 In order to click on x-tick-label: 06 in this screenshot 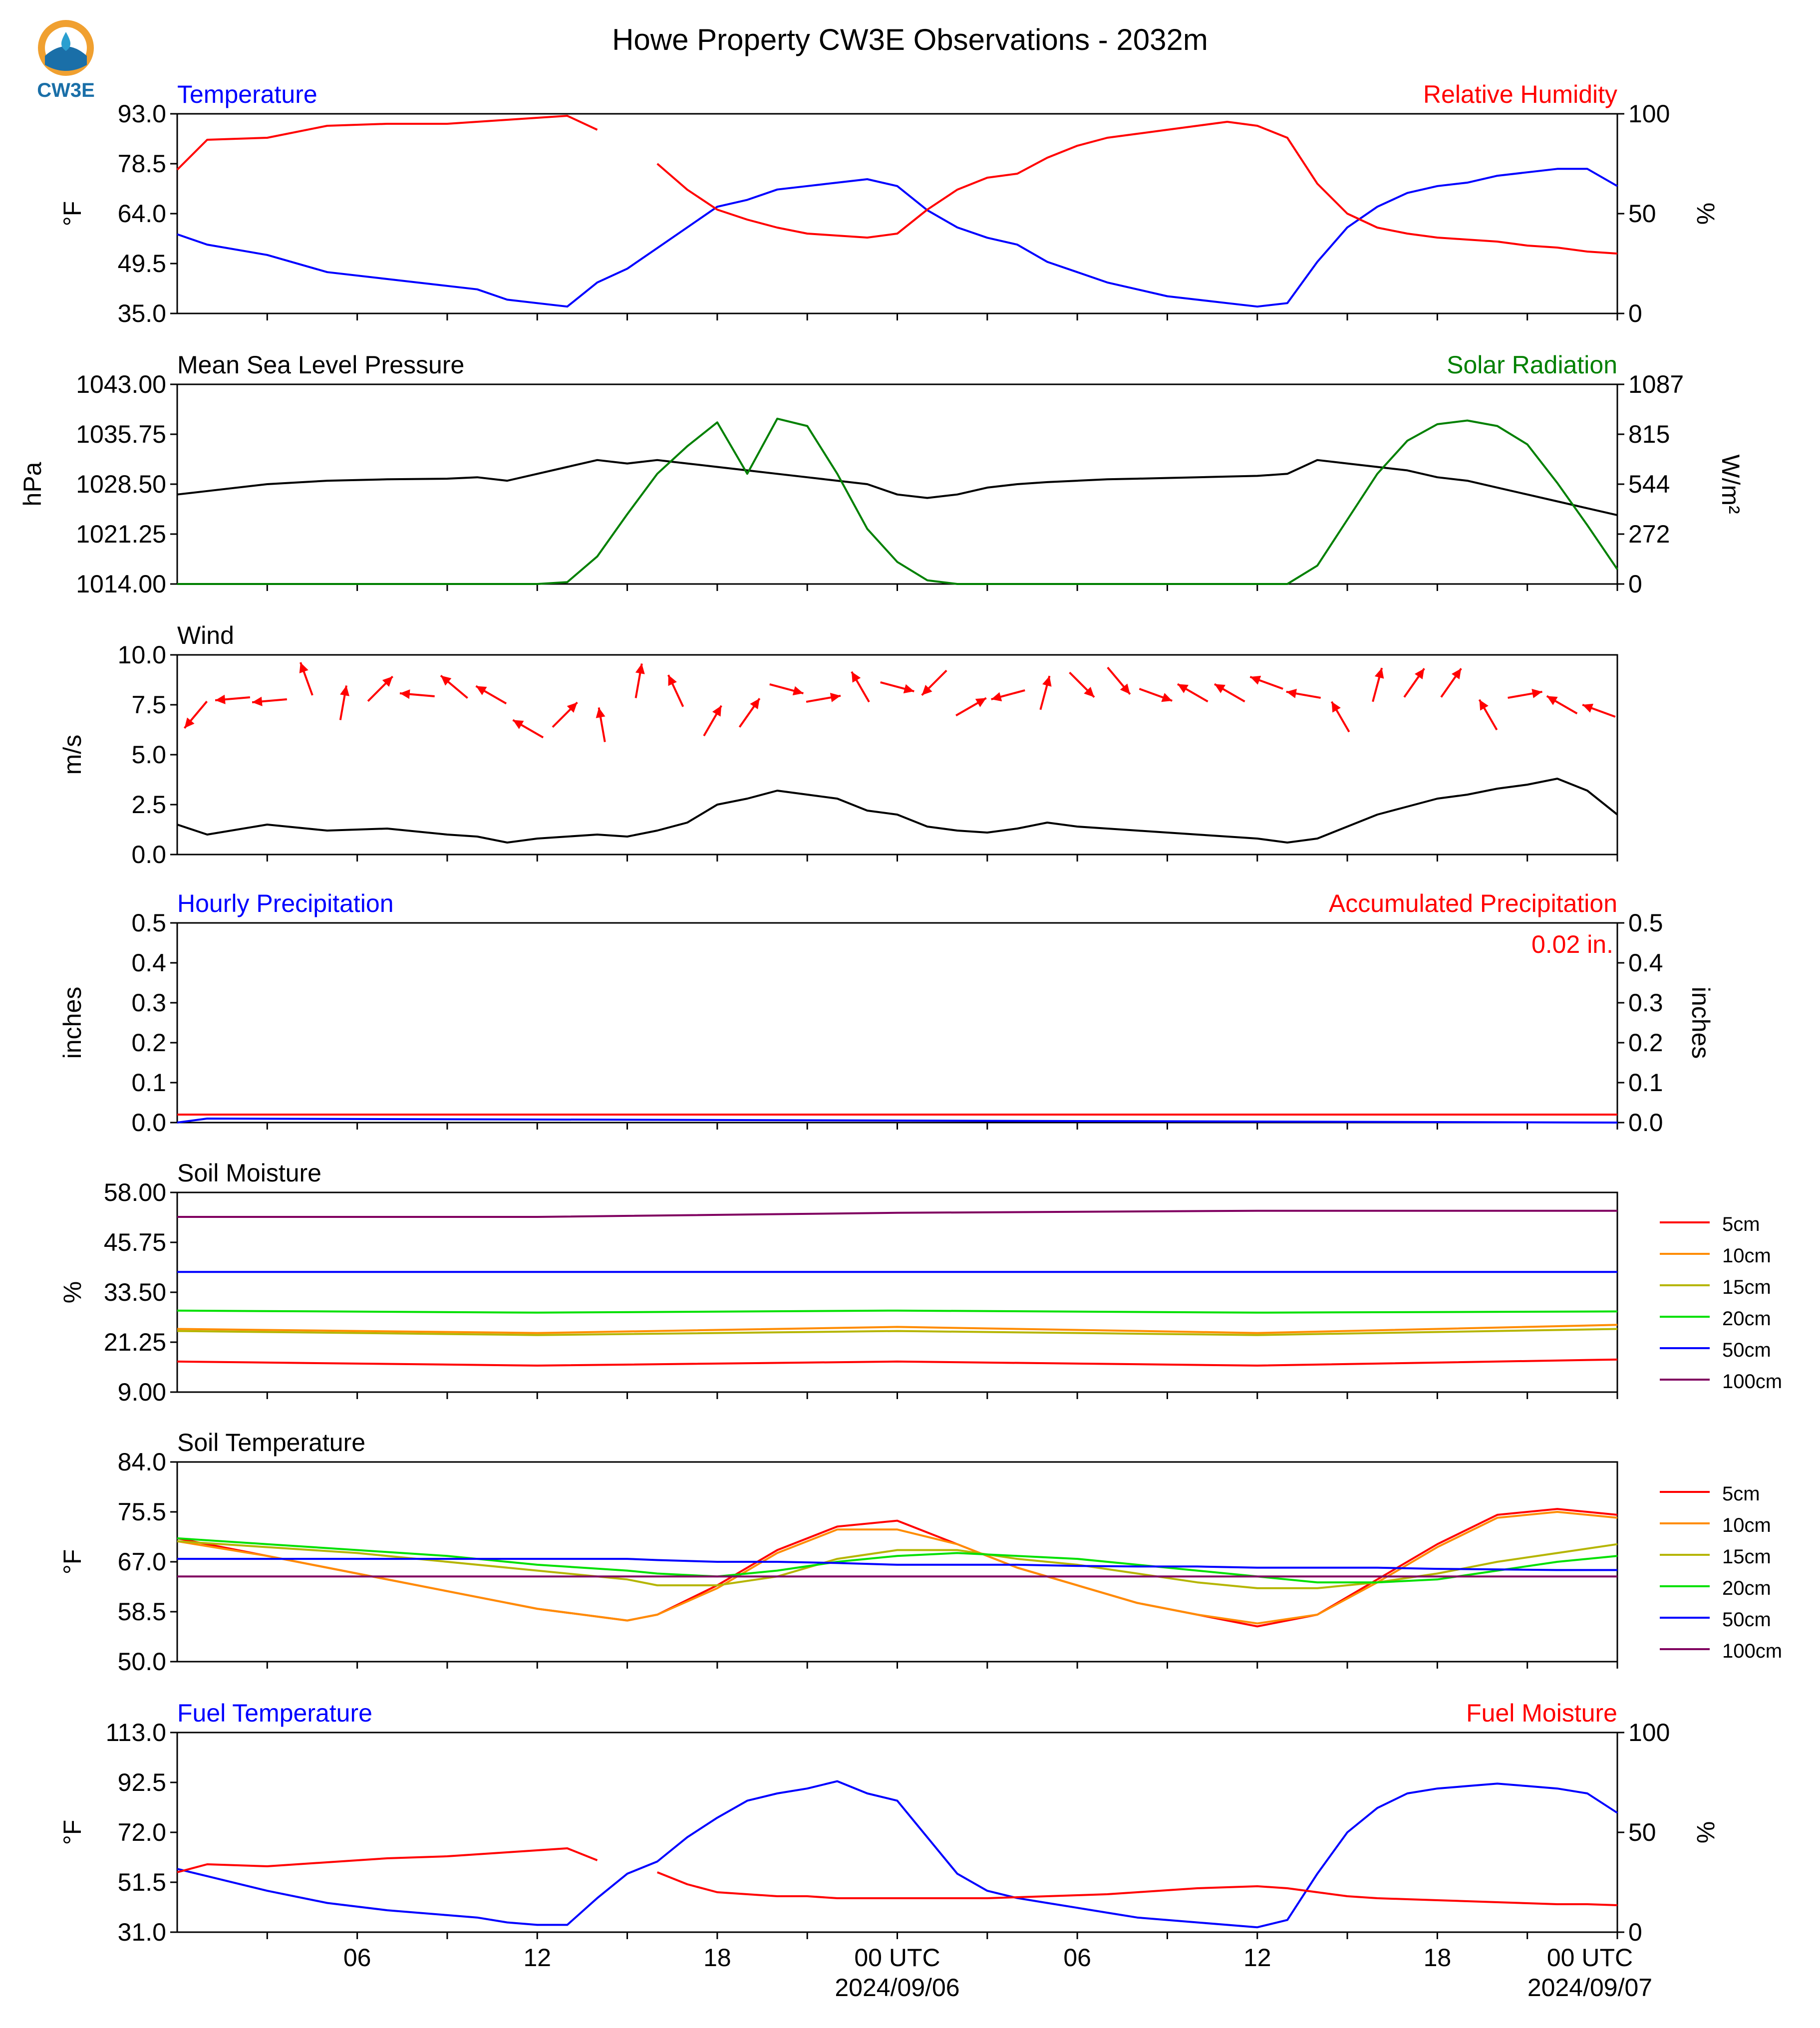, I will do `click(357, 1958)`.